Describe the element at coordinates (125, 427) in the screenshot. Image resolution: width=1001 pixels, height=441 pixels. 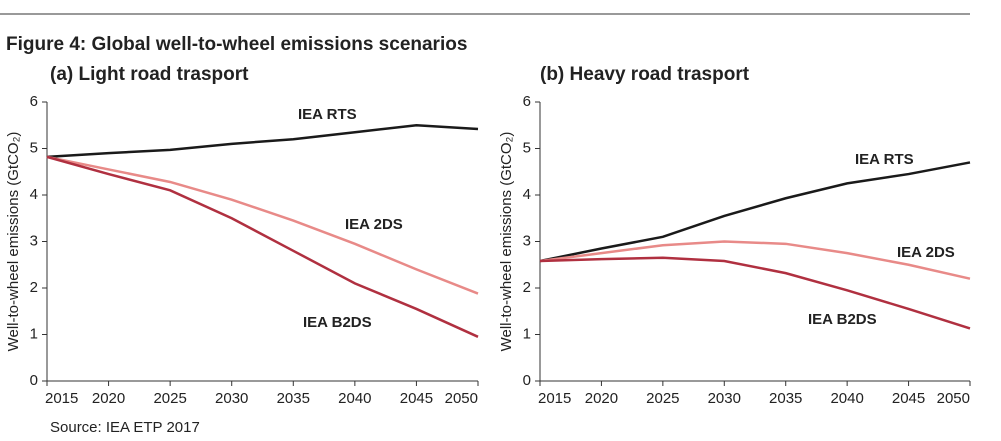
I see `source: Source: IEA ETP 2017` at that location.